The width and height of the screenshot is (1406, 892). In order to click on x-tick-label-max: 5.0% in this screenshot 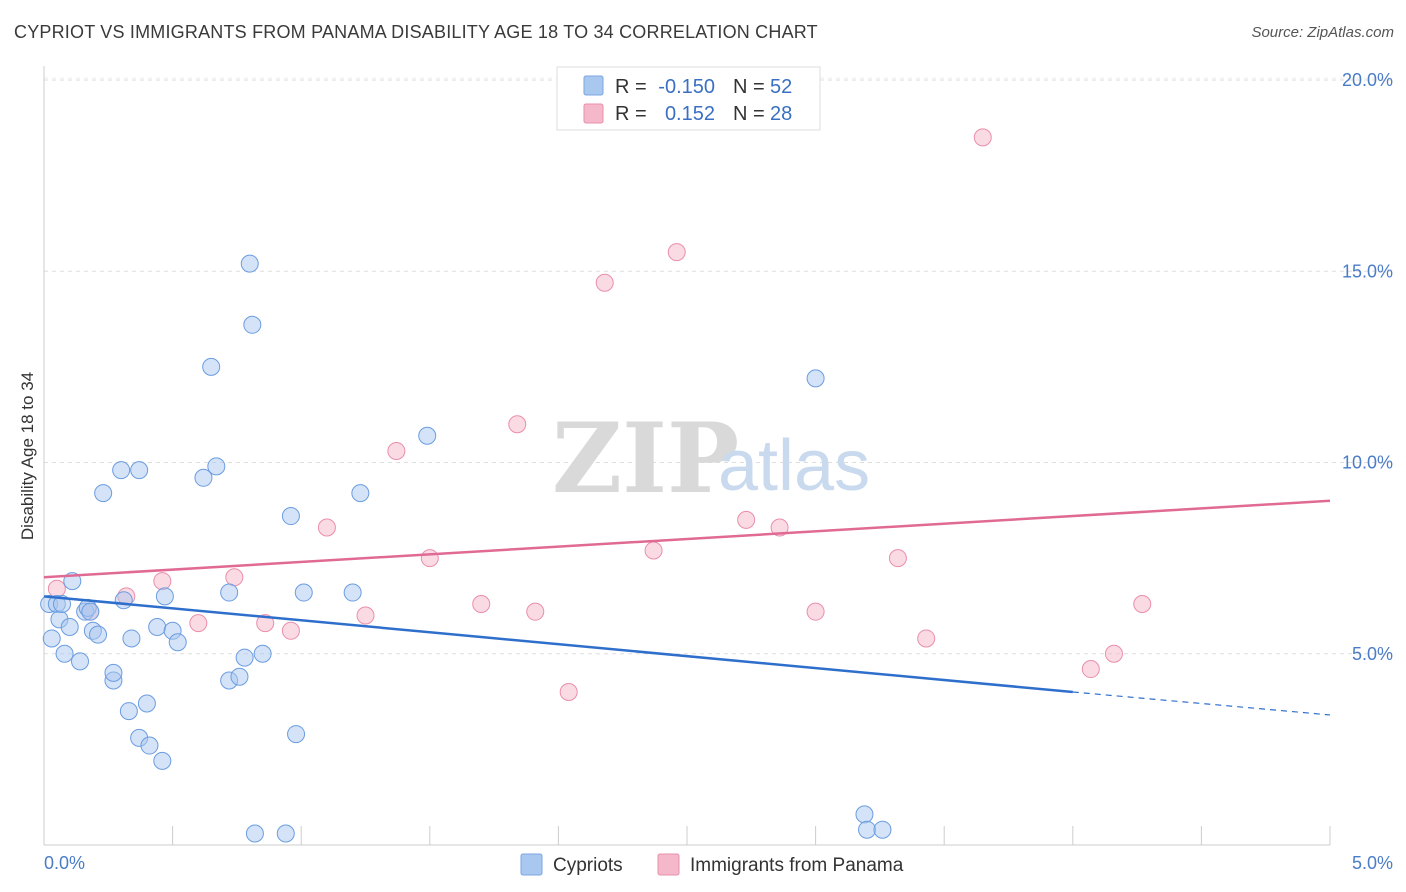, I will do `click(1372, 863)`.